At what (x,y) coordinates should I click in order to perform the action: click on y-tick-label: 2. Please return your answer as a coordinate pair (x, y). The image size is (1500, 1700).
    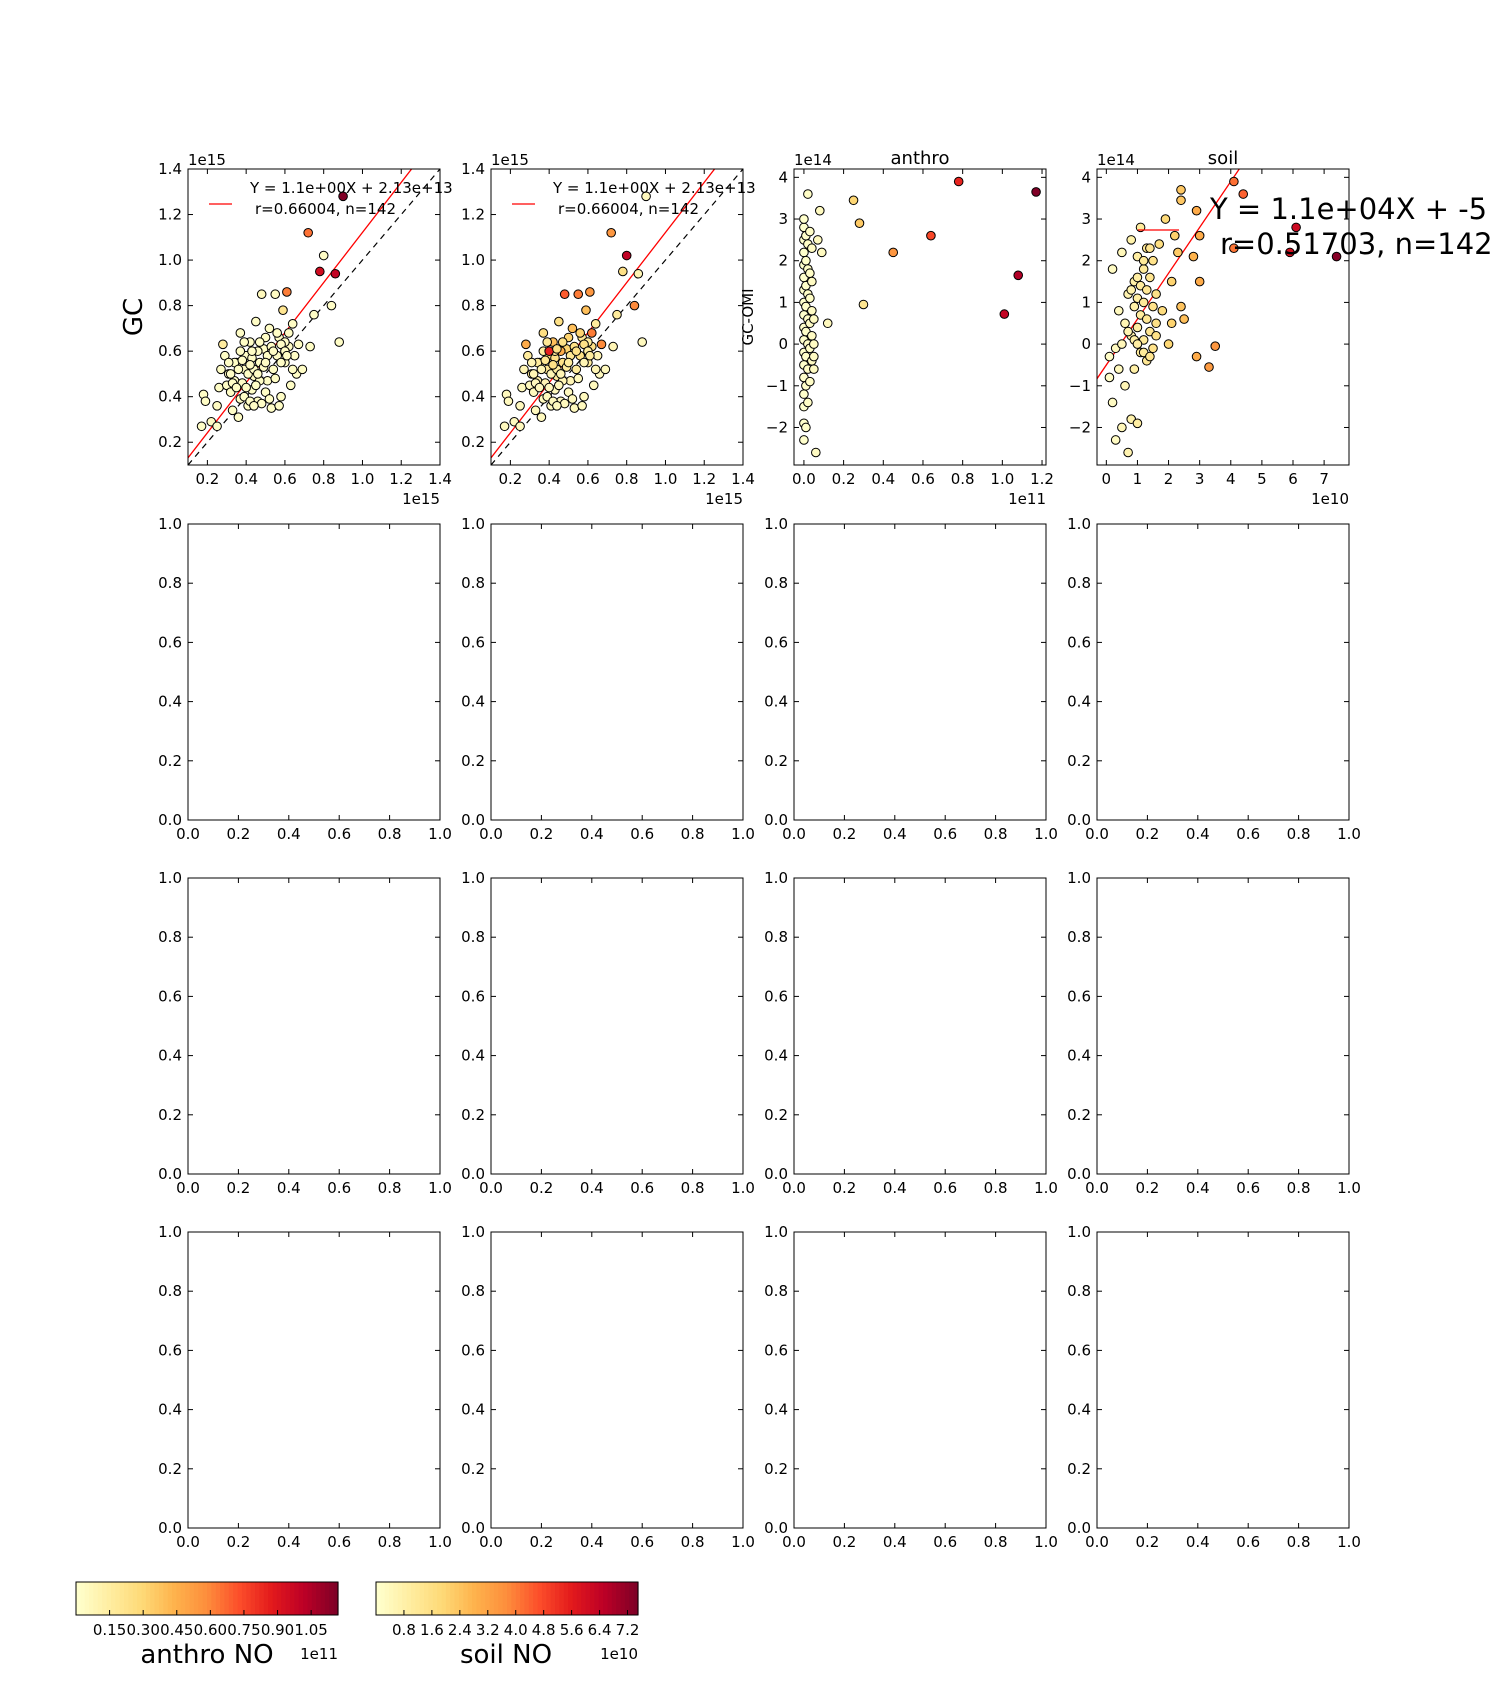
    Looking at the image, I should click on (1086, 261).